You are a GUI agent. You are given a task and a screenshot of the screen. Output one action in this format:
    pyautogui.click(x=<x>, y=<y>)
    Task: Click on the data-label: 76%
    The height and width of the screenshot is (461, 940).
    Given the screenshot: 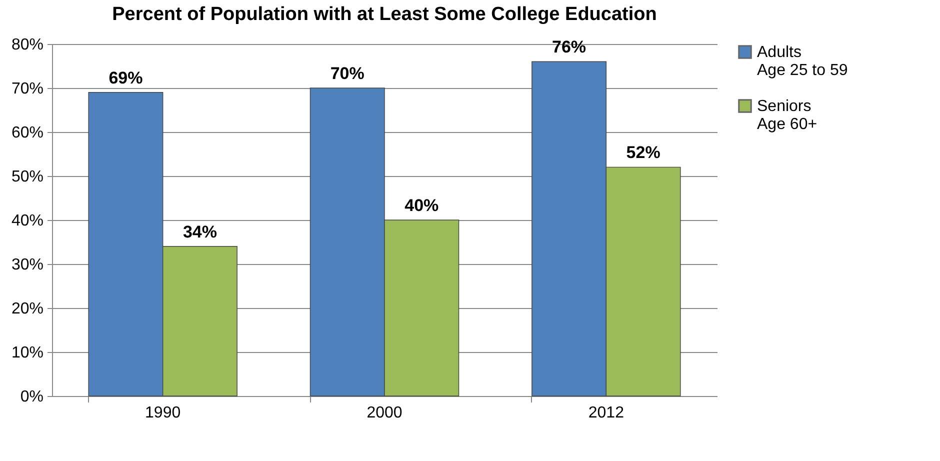 What is the action you would take?
    pyautogui.click(x=569, y=47)
    